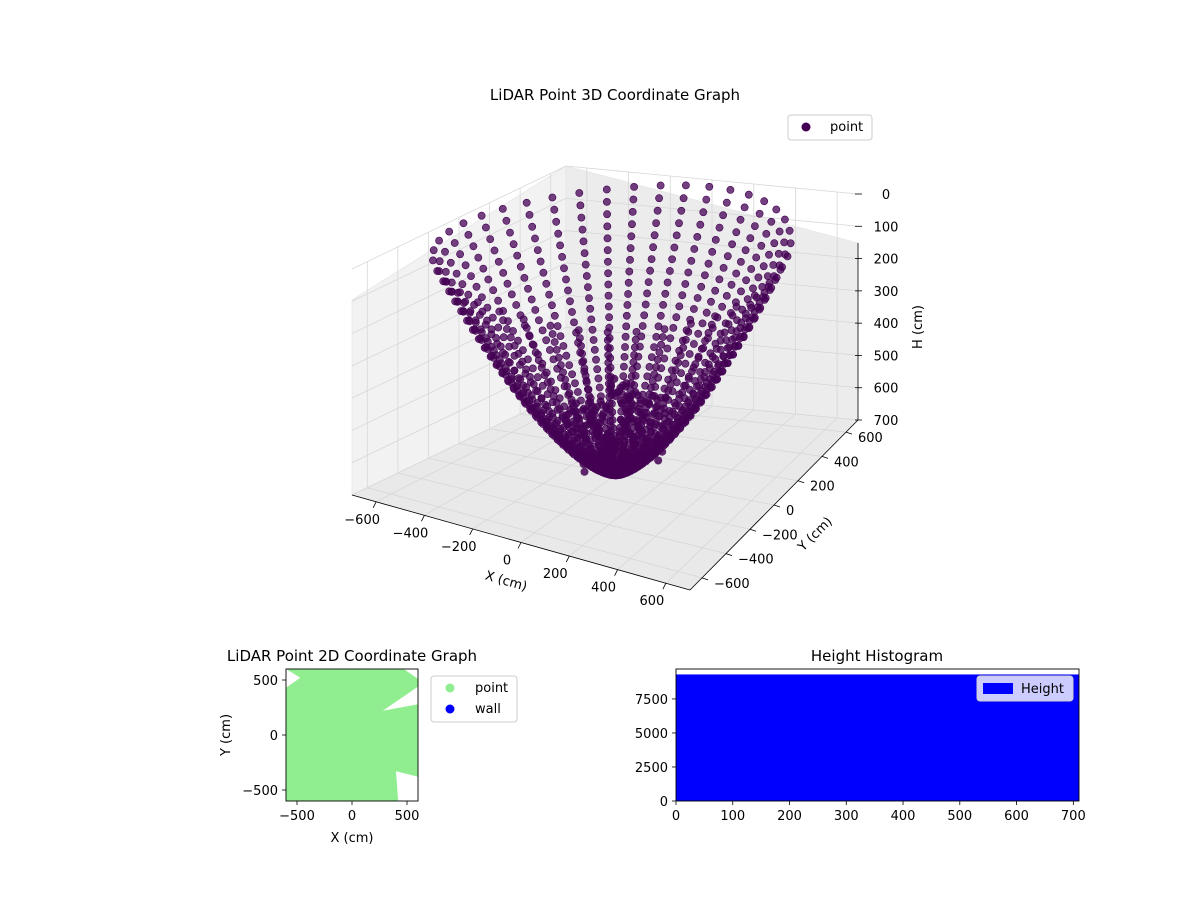 Image resolution: width=1200 pixels, height=900 pixels. What do you see at coordinates (822, 487) in the screenshot?
I see `y-tick-label-3d: 200` at bounding box center [822, 487].